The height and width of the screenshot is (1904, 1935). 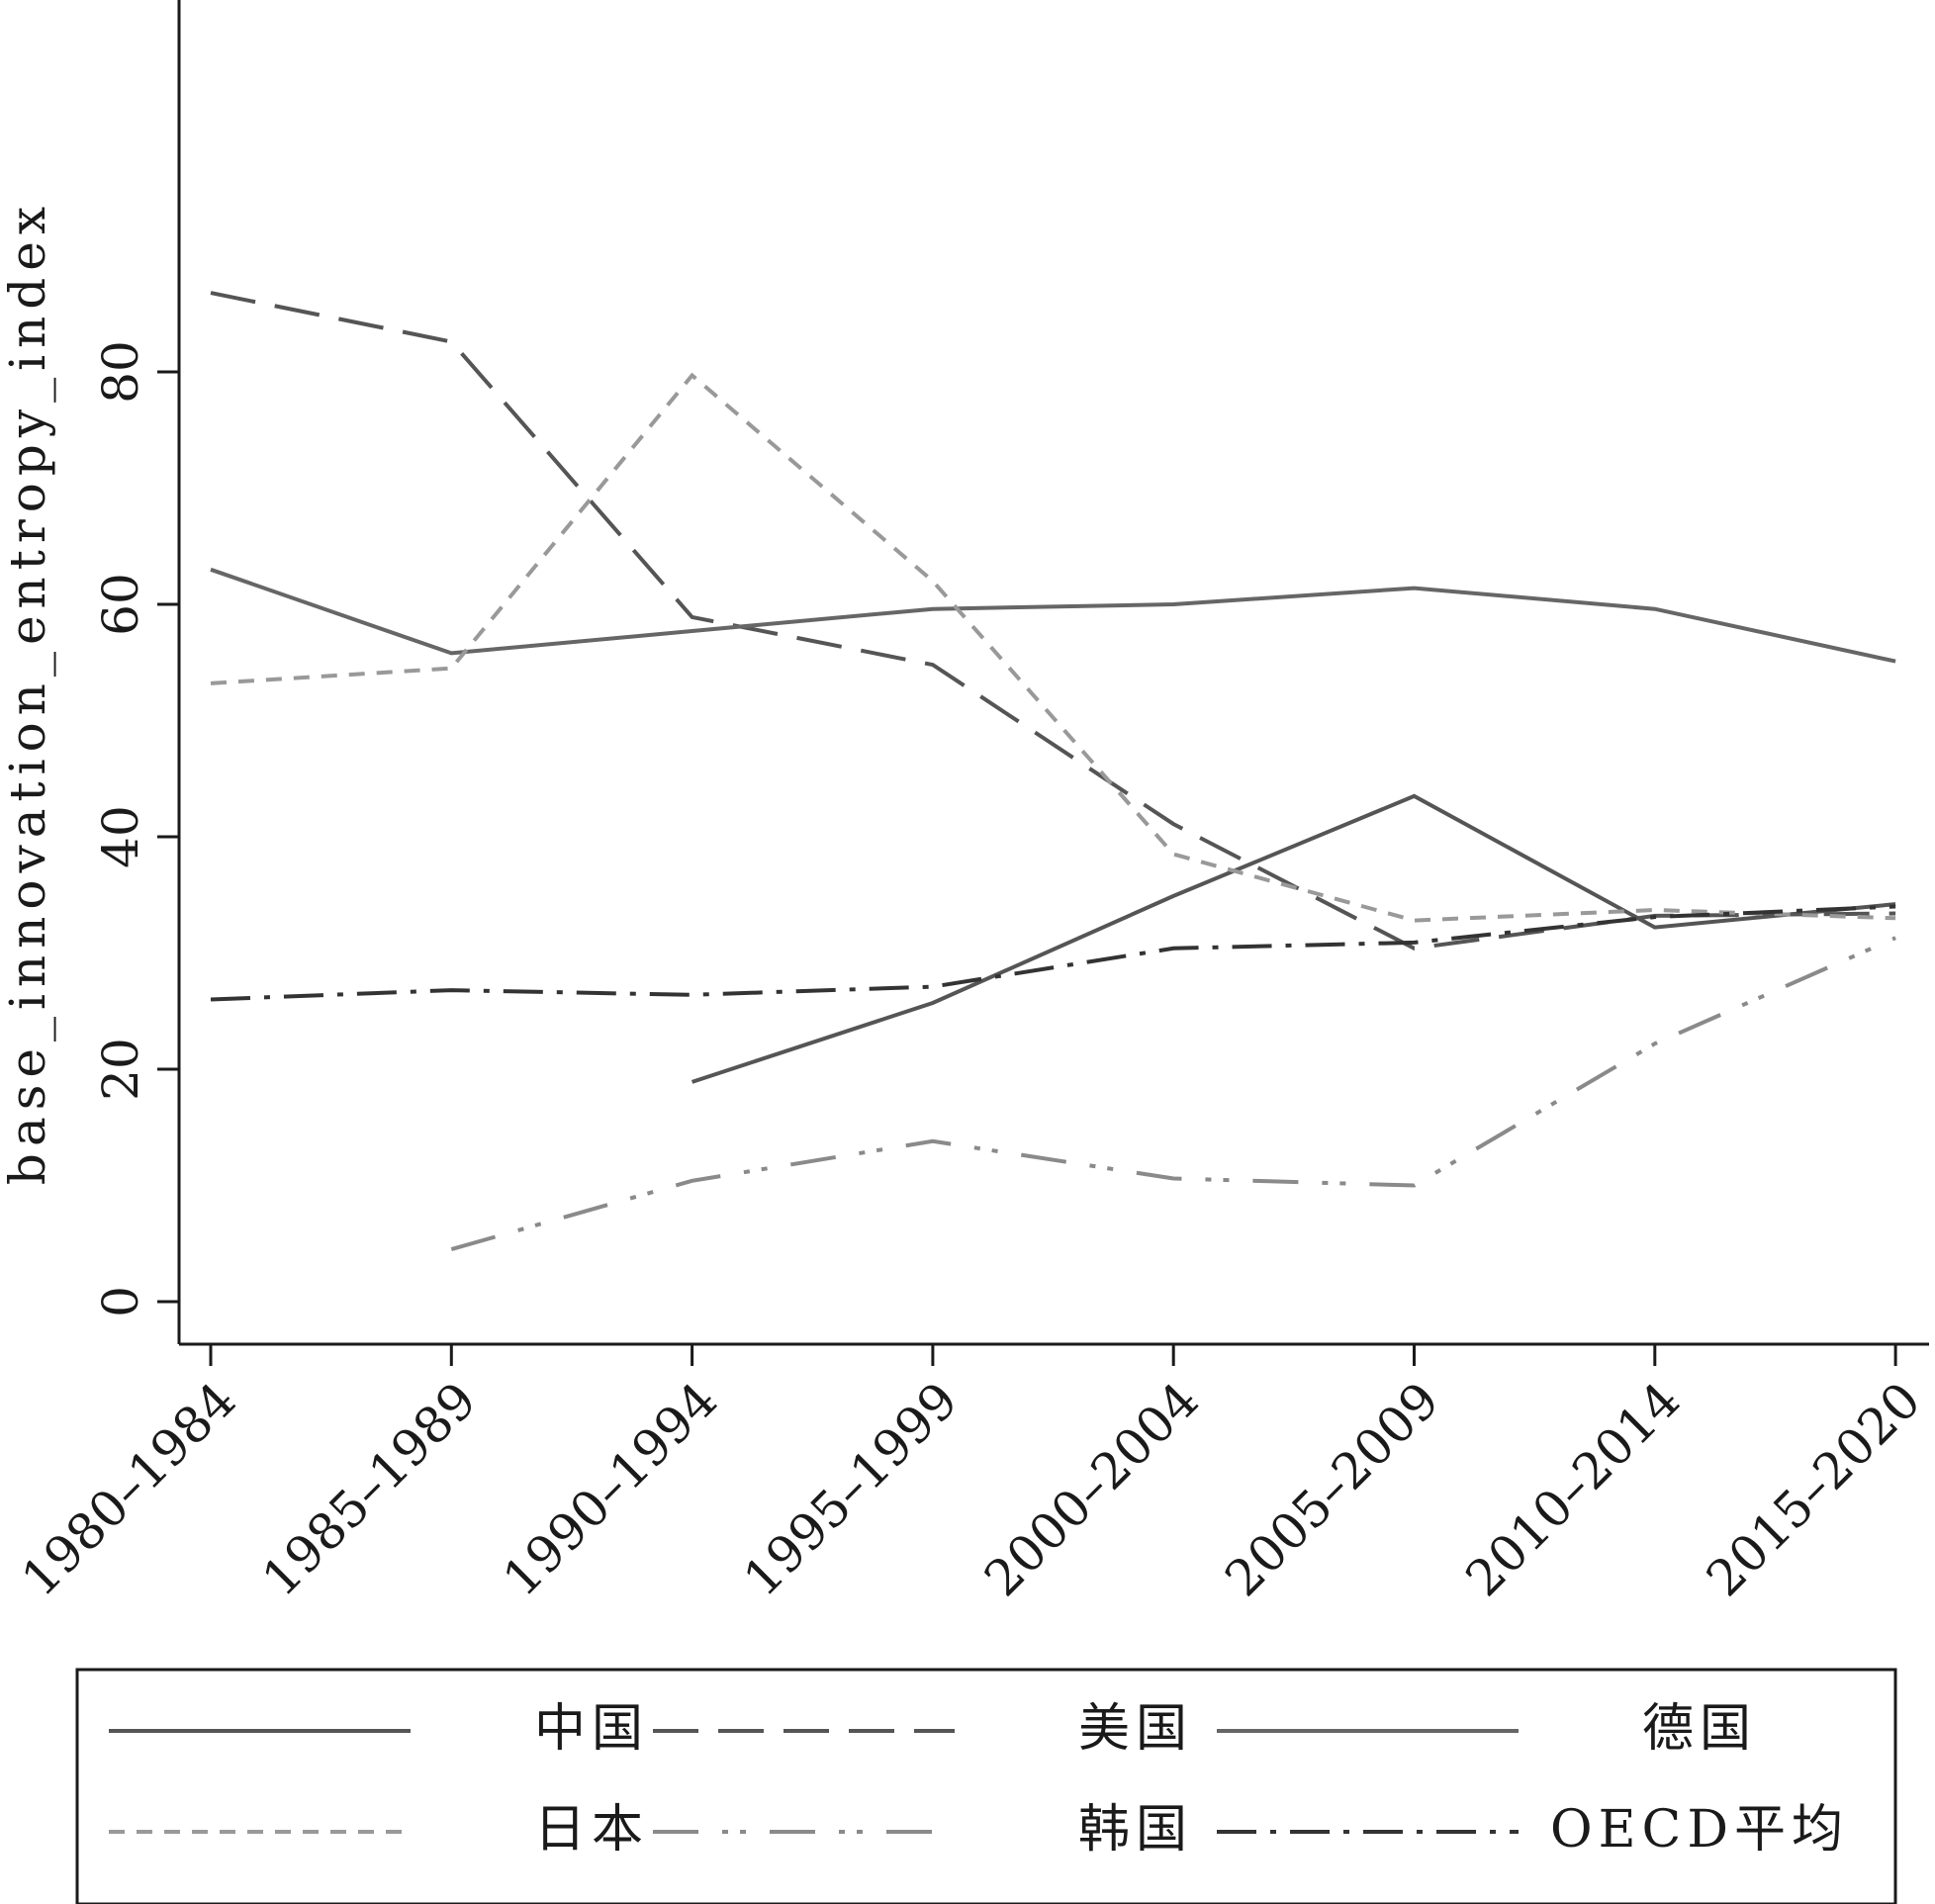 What do you see at coordinates (120, 604) in the screenshot?
I see `y-tick-label: 60` at bounding box center [120, 604].